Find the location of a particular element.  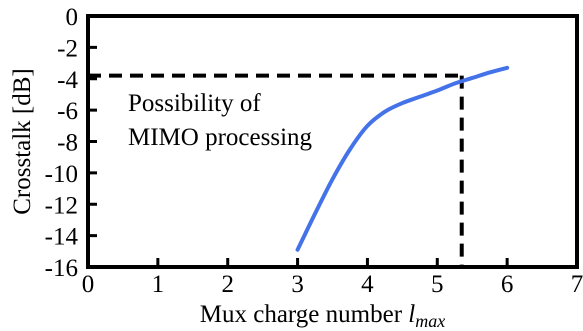

x-tick-label: 3 is located at coordinates (297, 284).